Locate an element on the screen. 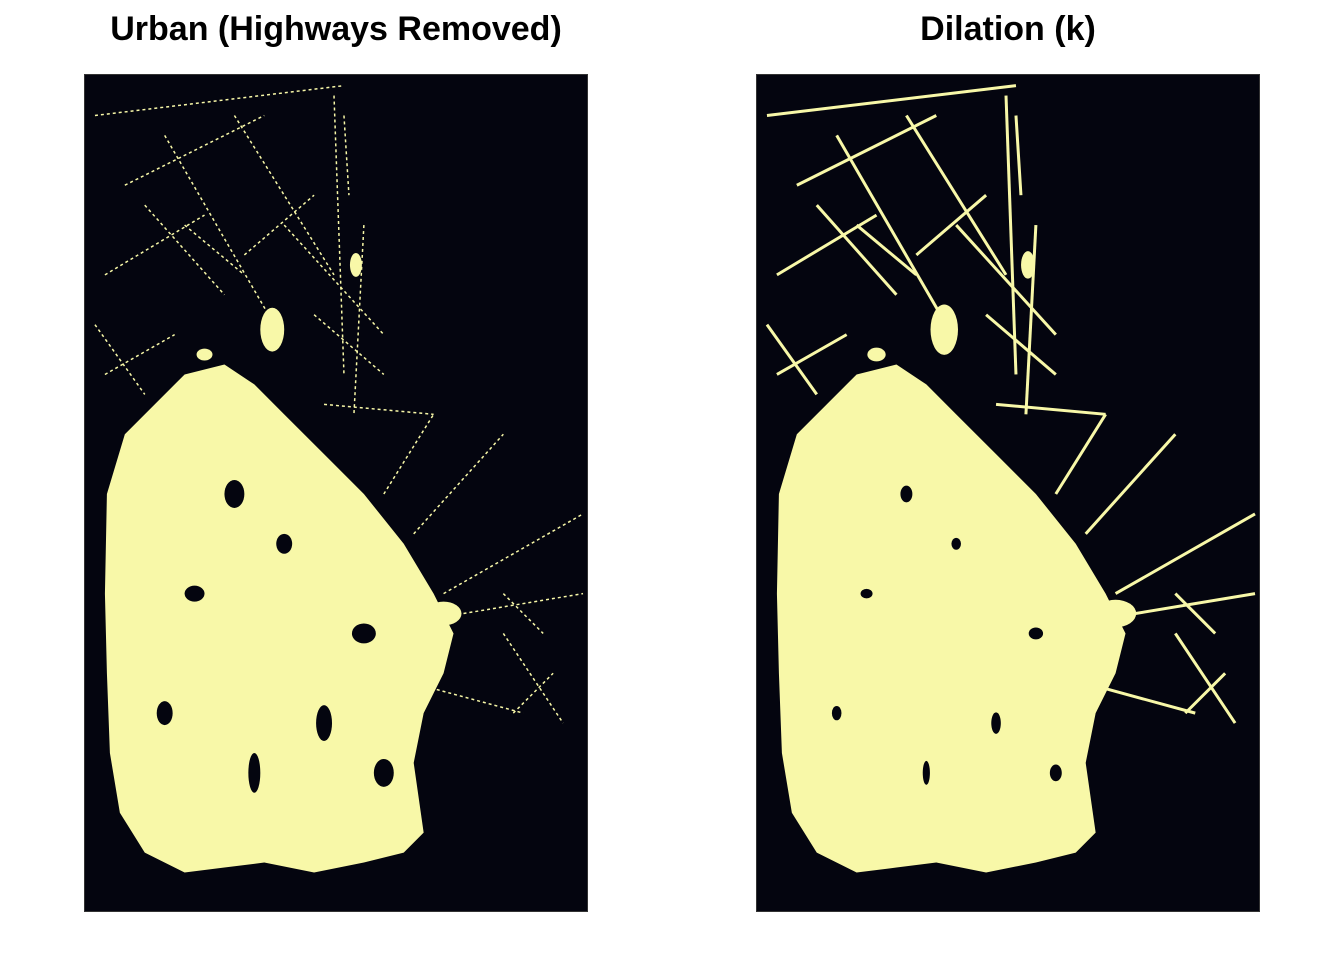 The width and height of the screenshot is (1344, 960). panel-title-urban: Urban (Highways Removed) is located at coordinates (336, 29).